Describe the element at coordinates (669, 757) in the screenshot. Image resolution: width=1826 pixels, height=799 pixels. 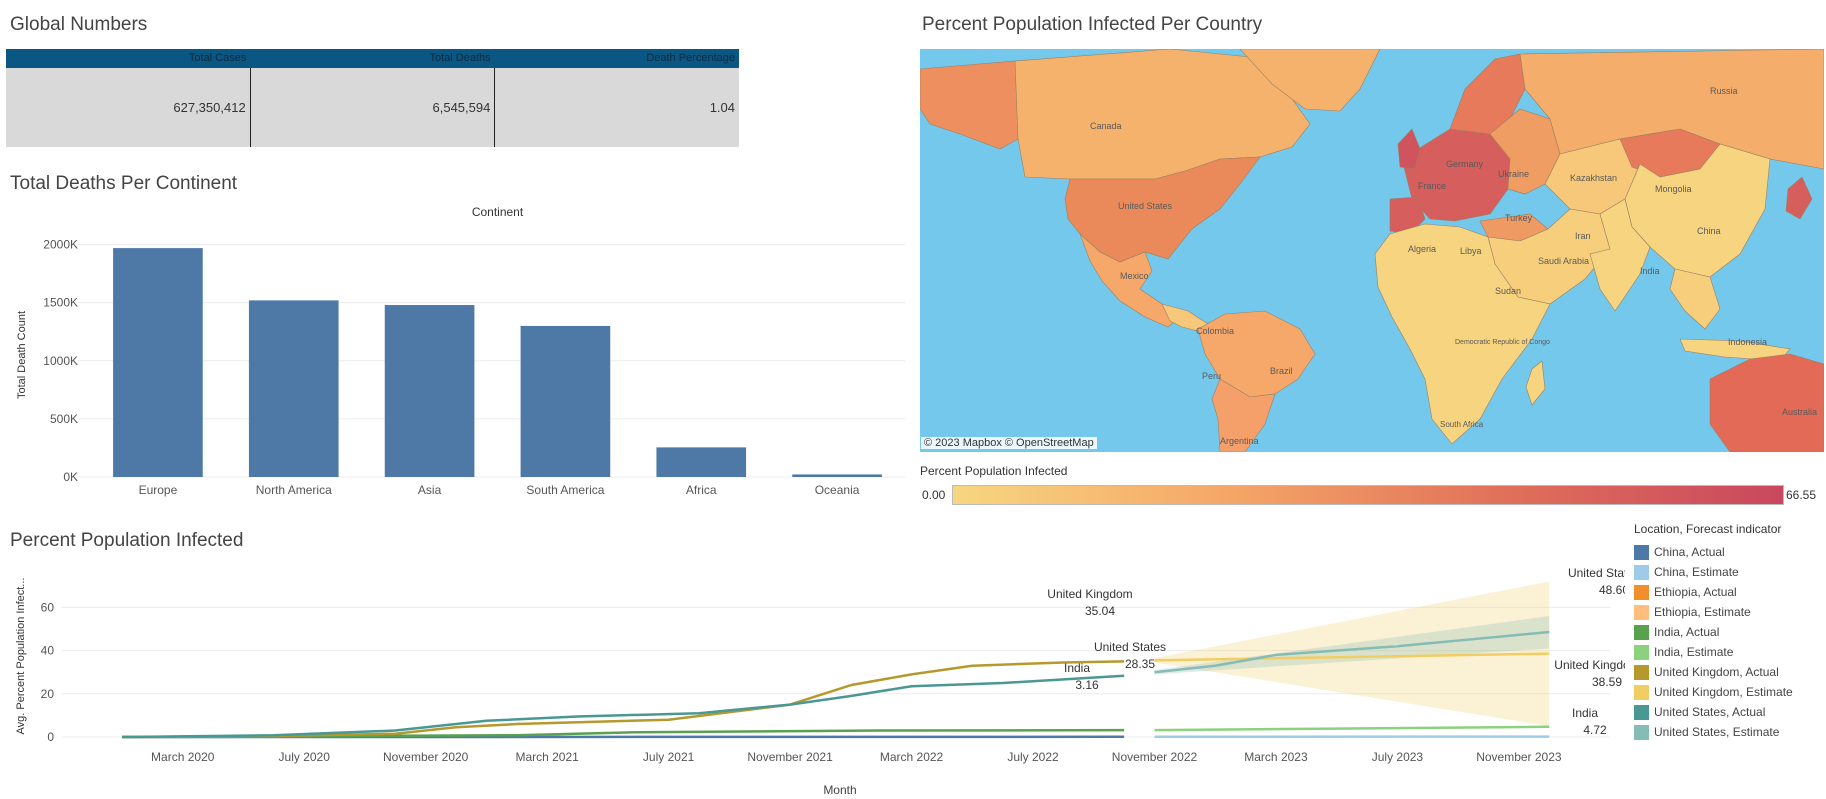
I see `x-tick-label: July 2021` at that location.